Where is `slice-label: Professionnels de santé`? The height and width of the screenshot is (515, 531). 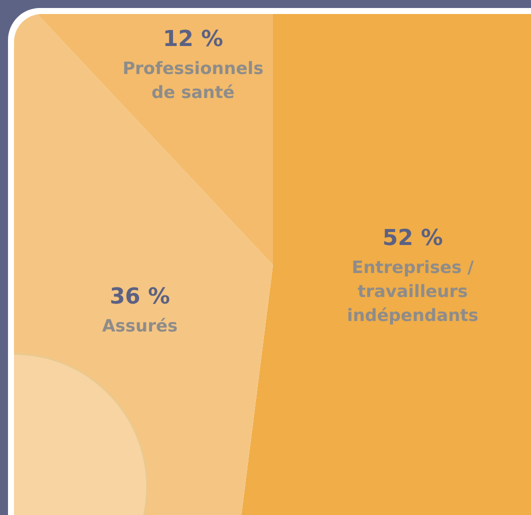
slice-label: Professionnels de santé is located at coordinates (193, 80).